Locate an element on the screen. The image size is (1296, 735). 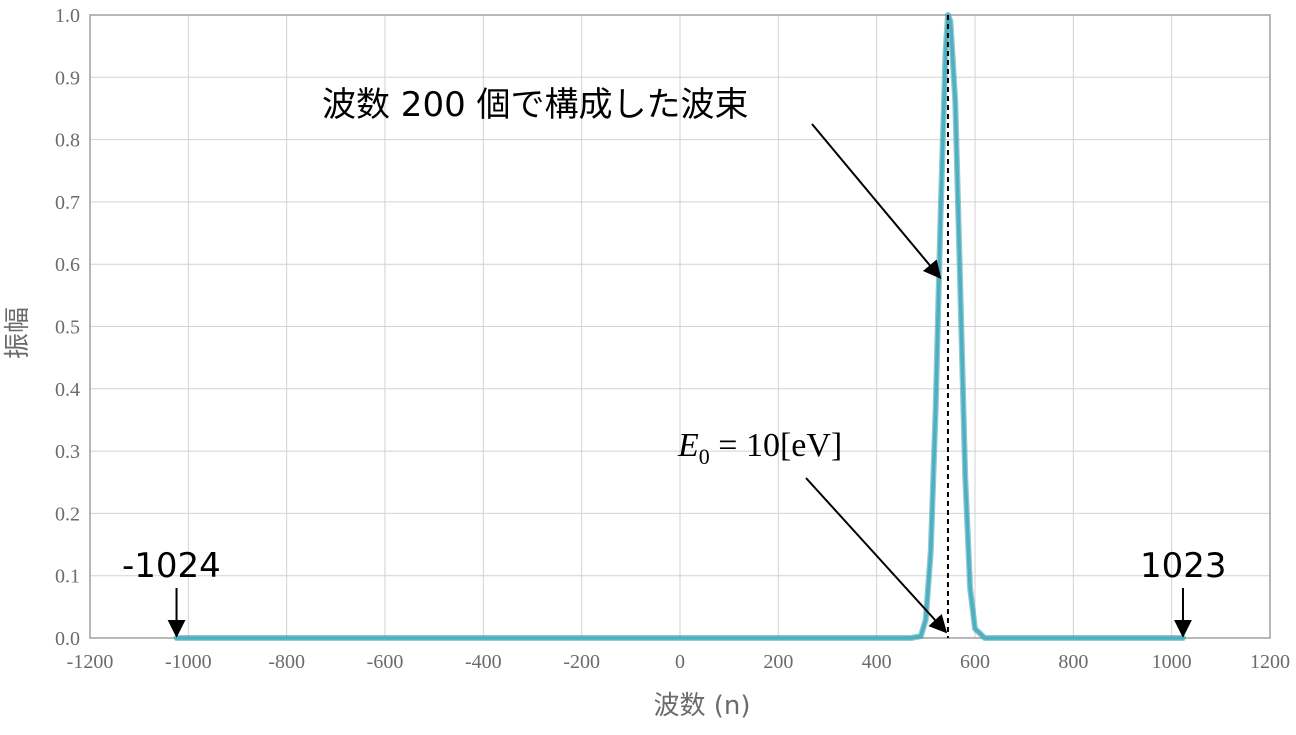
wave-packet-arrow is located at coordinates (876, 201).